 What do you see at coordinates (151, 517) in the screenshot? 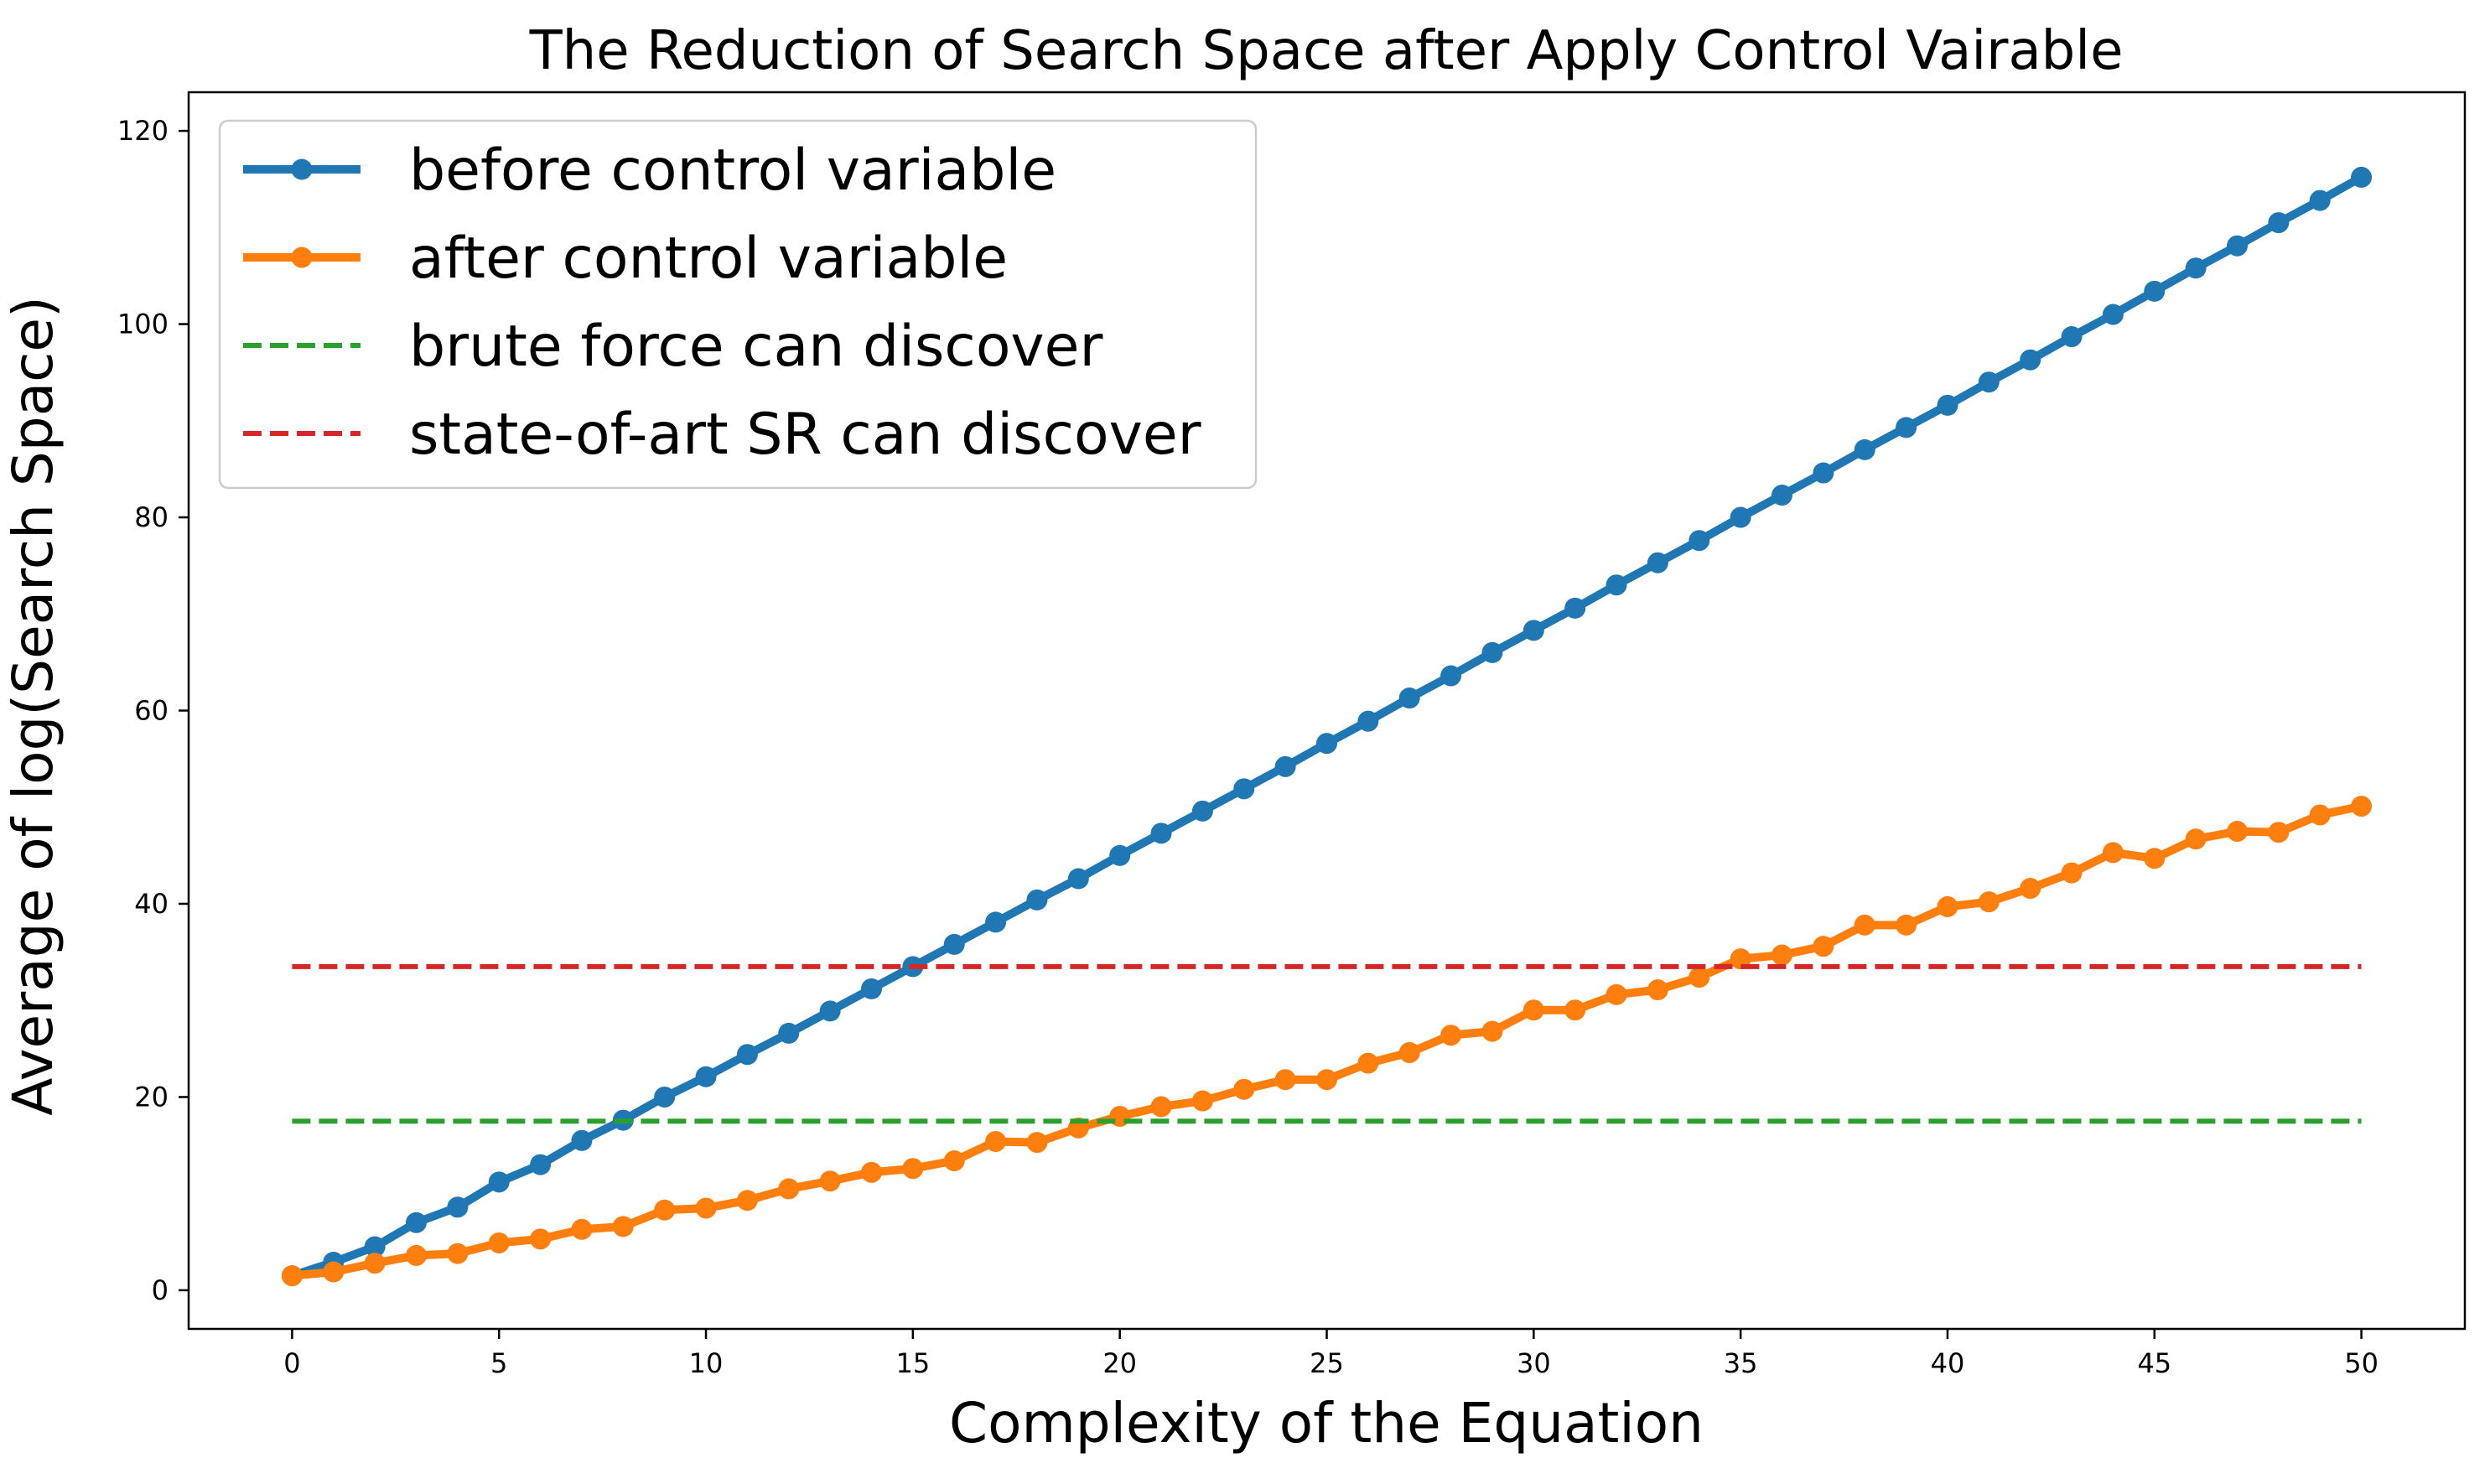
I see `y-tick-label: 80` at bounding box center [151, 517].